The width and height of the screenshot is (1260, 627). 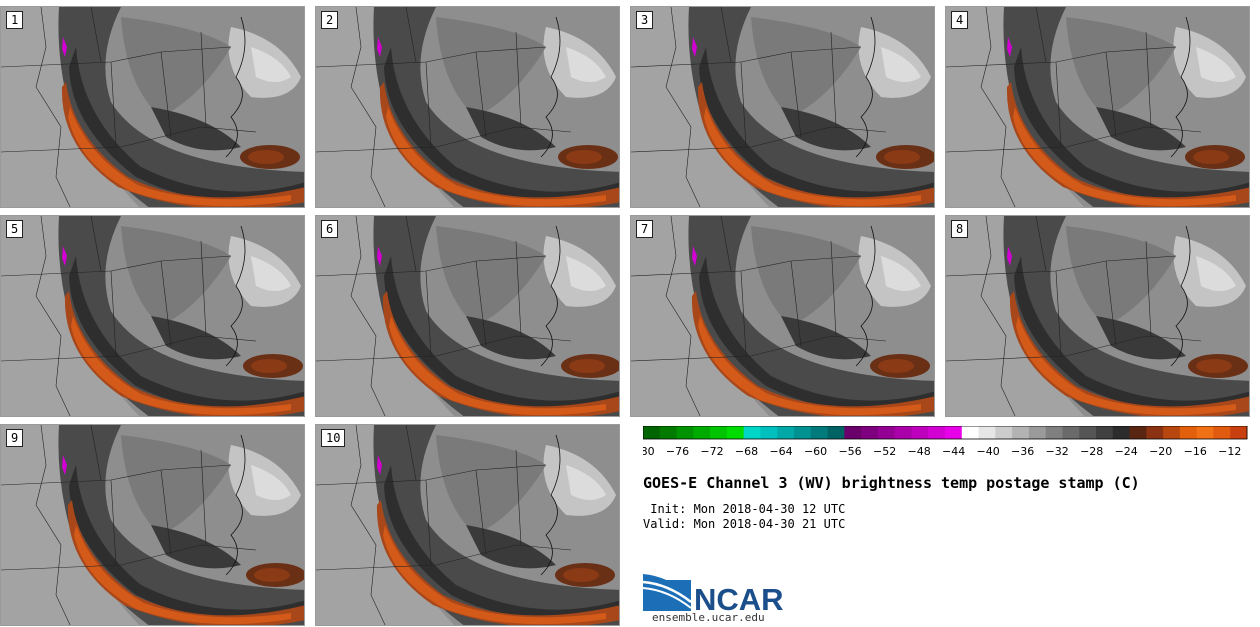 I want to click on stamp-panel-7: 7, so click(x=782, y=316).